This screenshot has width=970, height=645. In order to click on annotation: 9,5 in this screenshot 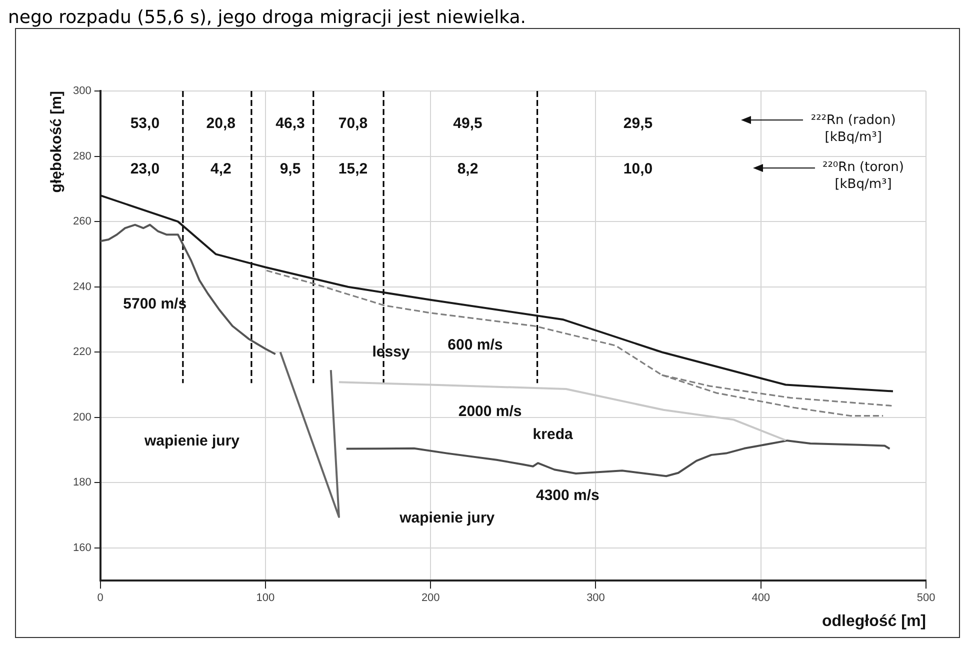, I will do `click(290, 169)`.